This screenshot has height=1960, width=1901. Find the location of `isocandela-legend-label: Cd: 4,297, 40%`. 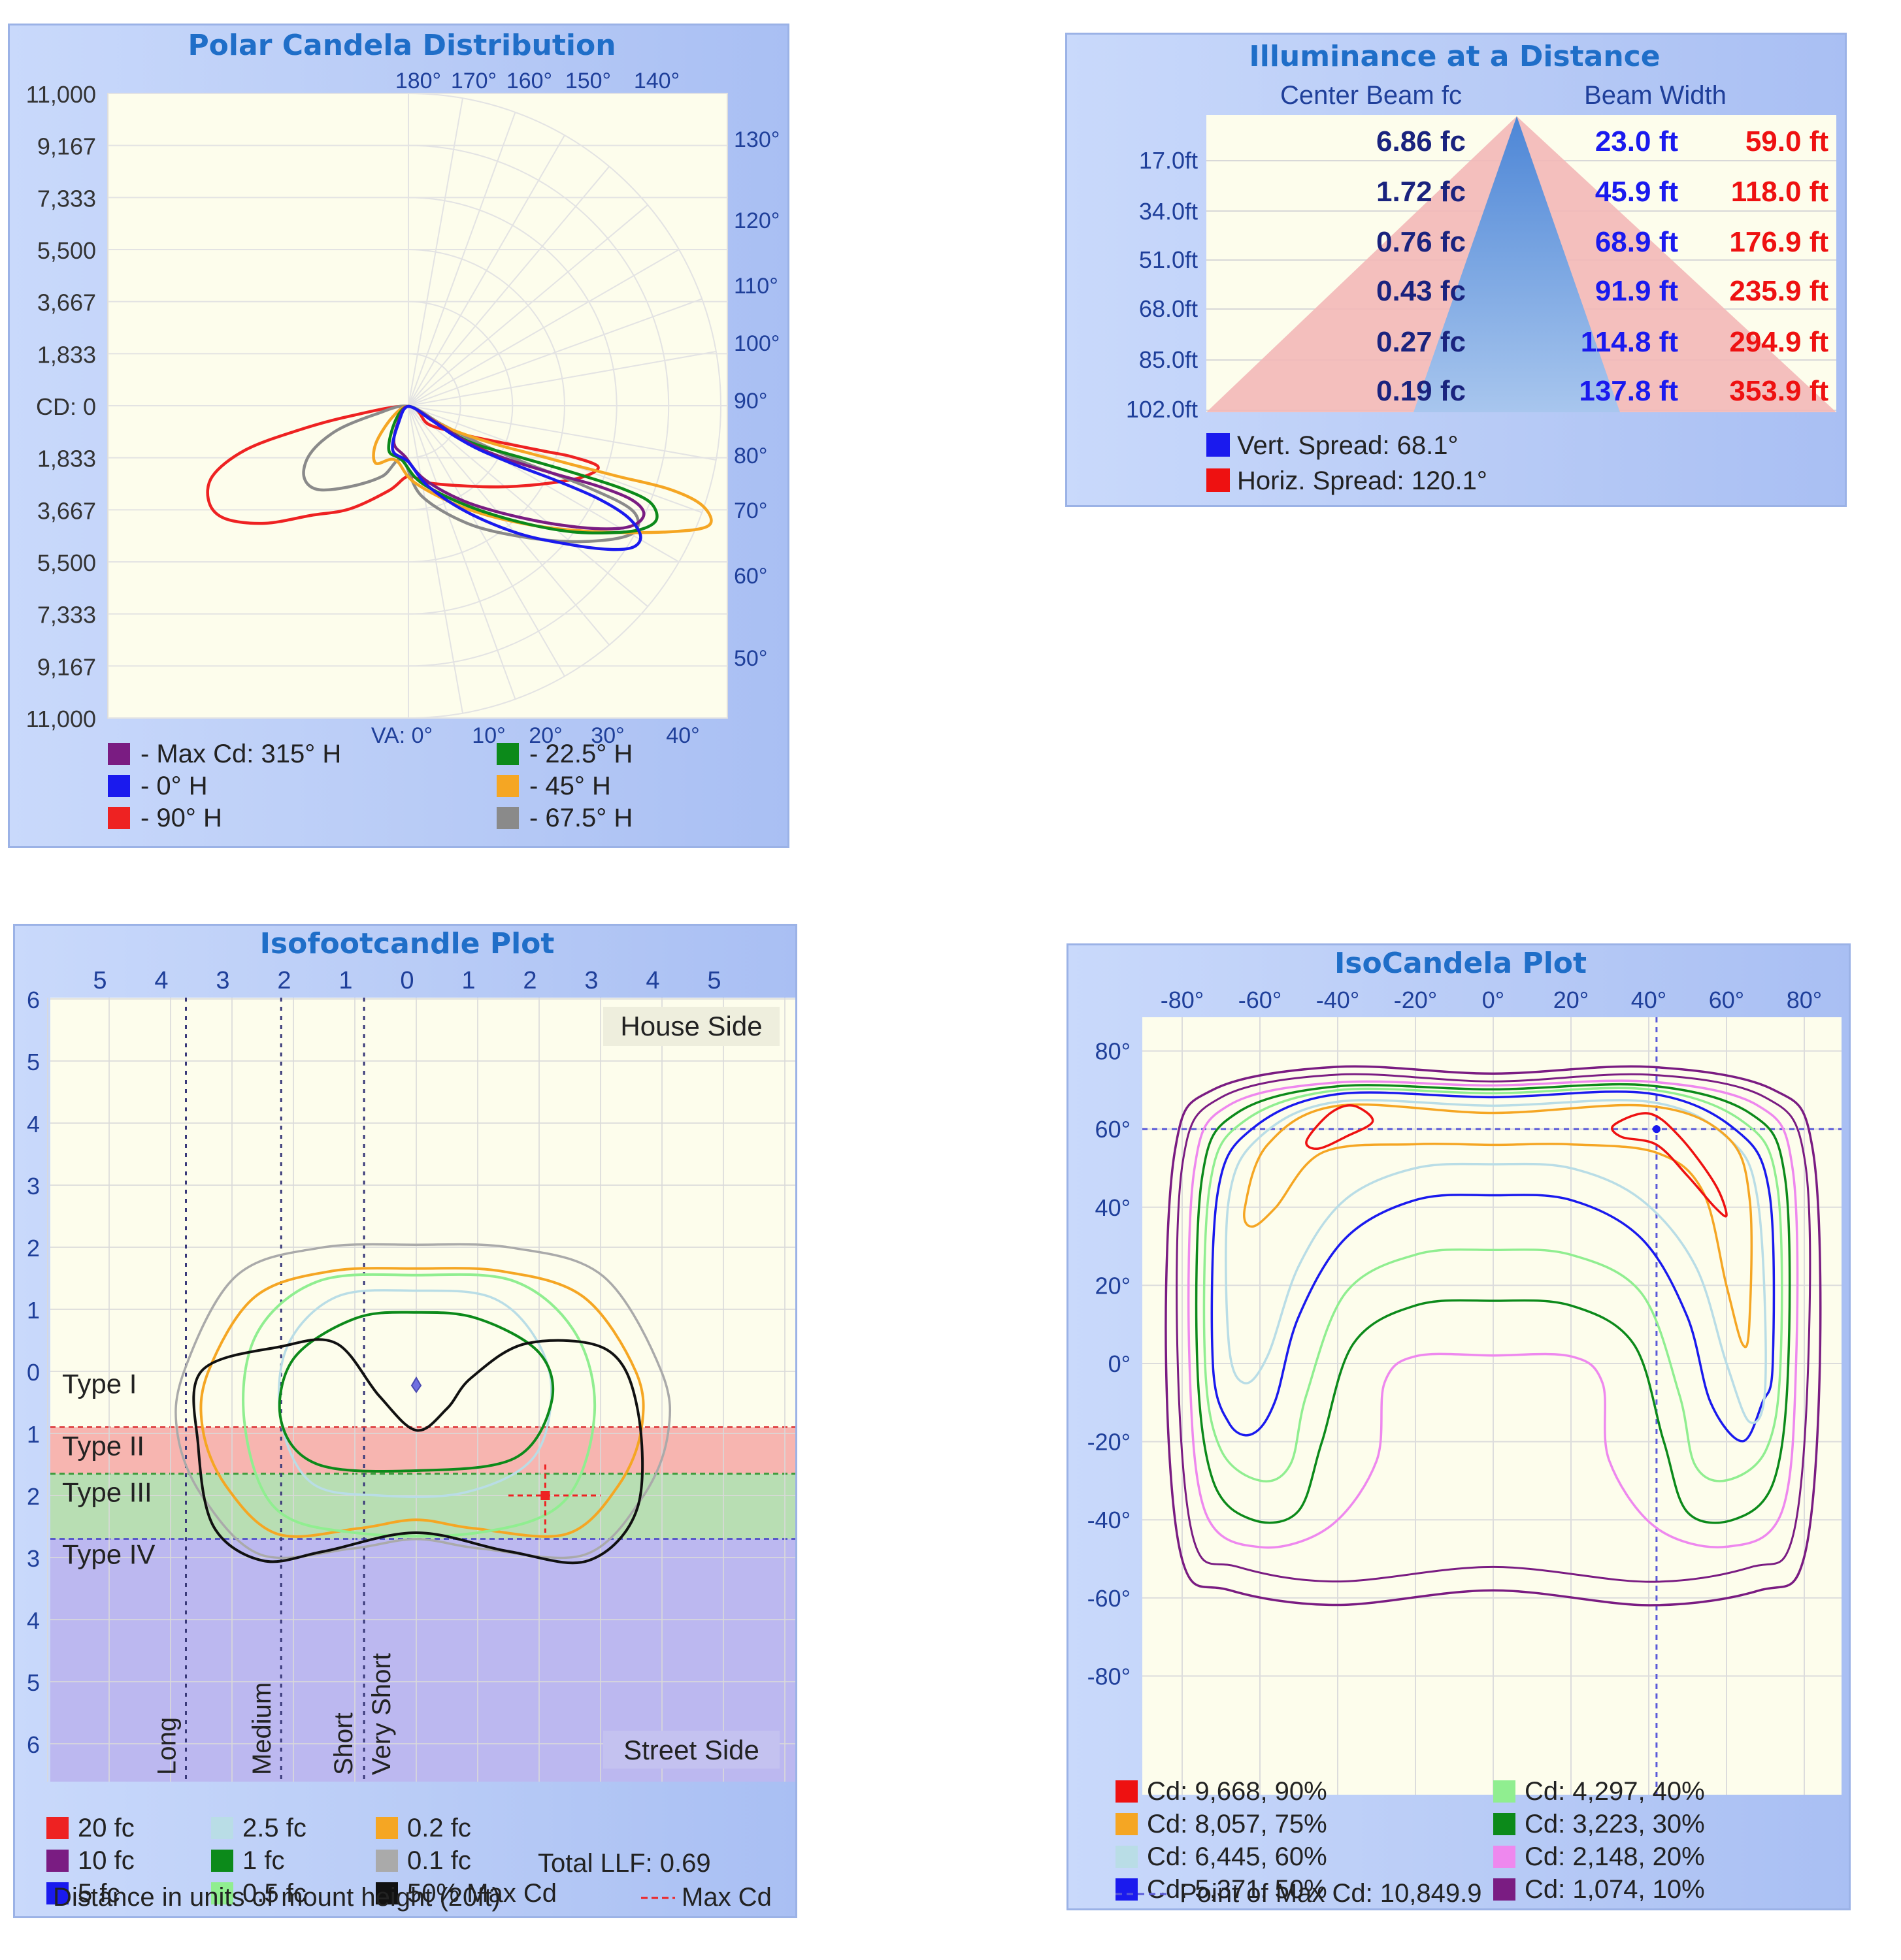

isocandela-legend-label: Cd: 4,297, 40% is located at coordinates (1615, 1791).